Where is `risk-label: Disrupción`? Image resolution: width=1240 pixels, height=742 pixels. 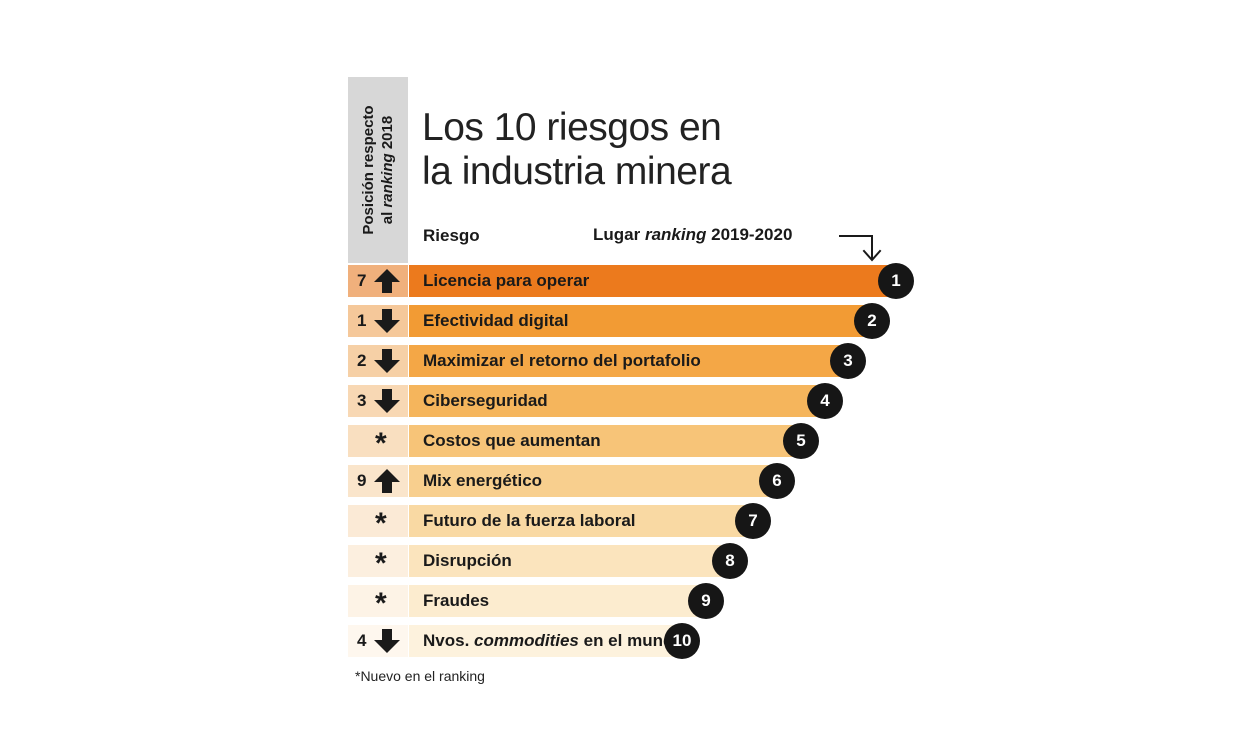 risk-label: Disrupción is located at coordinates (467, 560).